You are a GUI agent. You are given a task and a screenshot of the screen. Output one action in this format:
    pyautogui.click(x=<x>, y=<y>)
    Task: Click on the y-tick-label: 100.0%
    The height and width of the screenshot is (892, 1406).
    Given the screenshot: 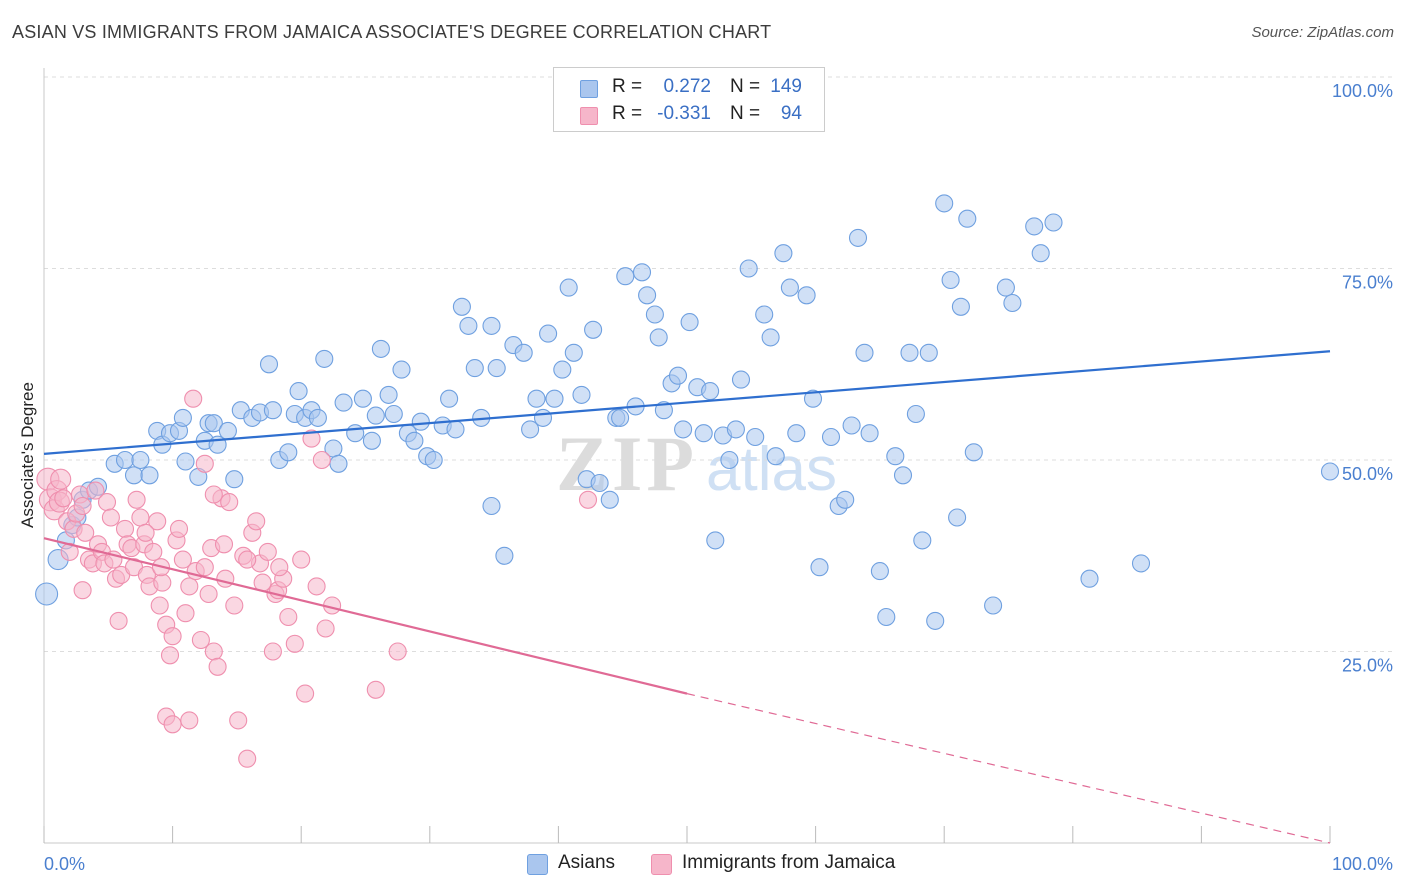 What is the action you would take?
    pyautogui.click(x=1362, y=91)
    